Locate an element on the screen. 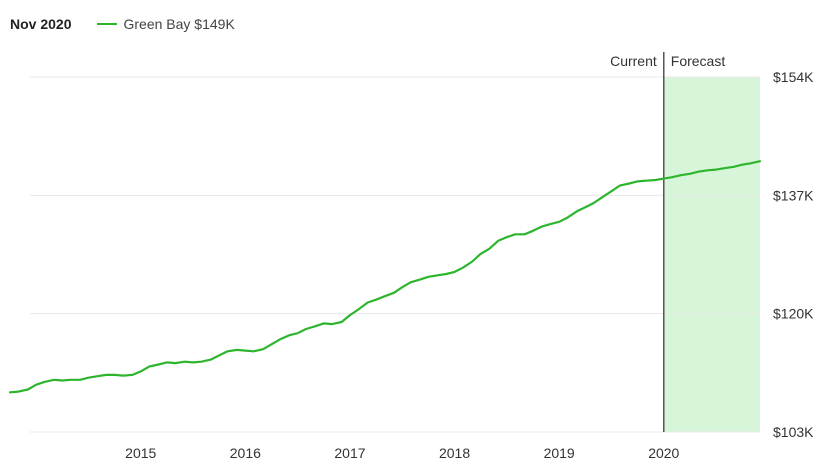  chart-legend: Nov 2020 Green Bay $149K is located at coordinates (122, 24).